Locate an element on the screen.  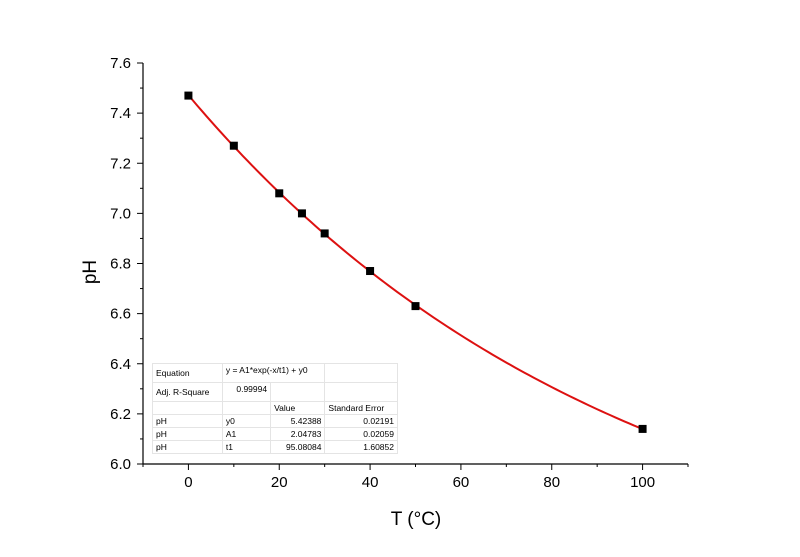
row-param: A1 is located at coordinates (246, 434).